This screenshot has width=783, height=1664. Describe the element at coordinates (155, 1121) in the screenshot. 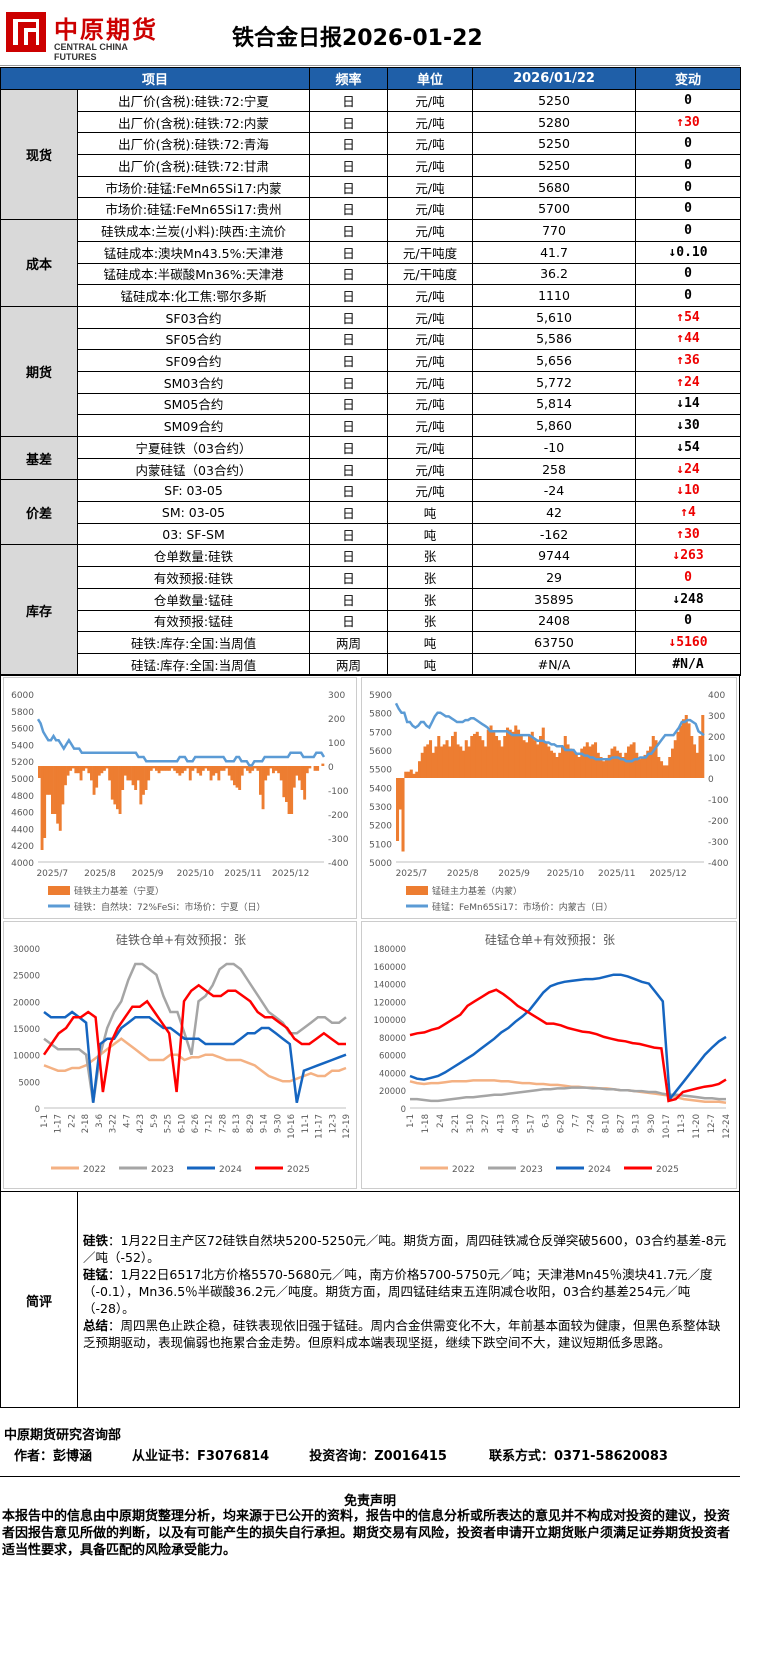

I see `x-tick-label: 5-9` at that location.